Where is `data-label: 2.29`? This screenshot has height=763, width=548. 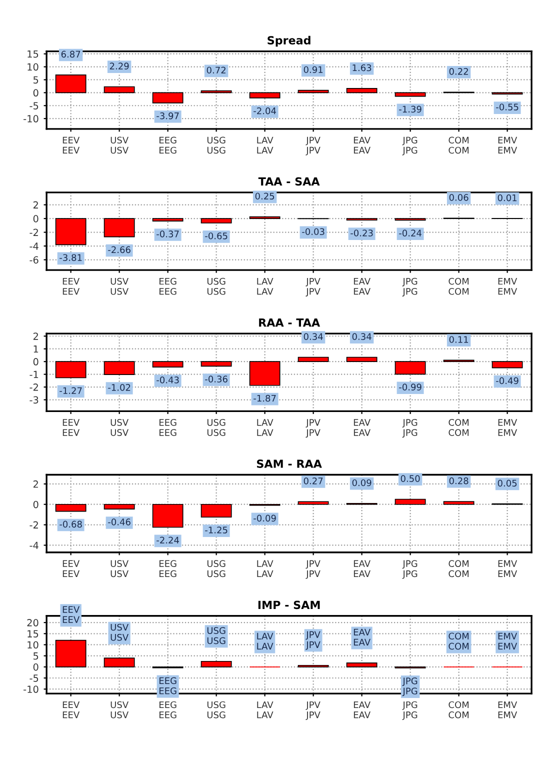 data-label: 2.29 is located at coordinates (119, 66).